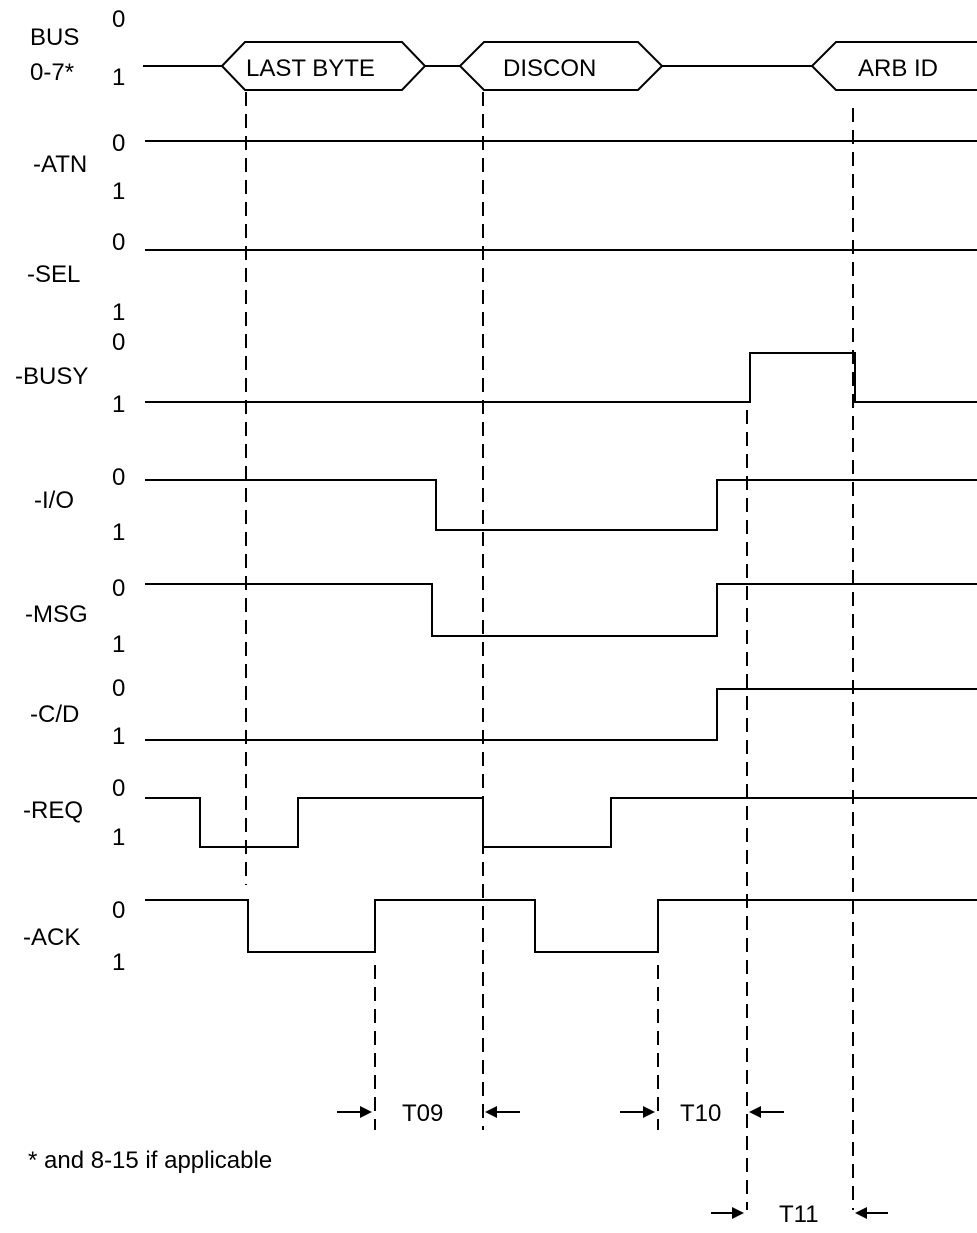 Image resolution: width=977 pixels, height=1233 pixels. What do you see at coordinates (150, 1160) in the screenshot?
I see `footnote: * and 8-15 if applicable` at bounding box center [150, 1160].